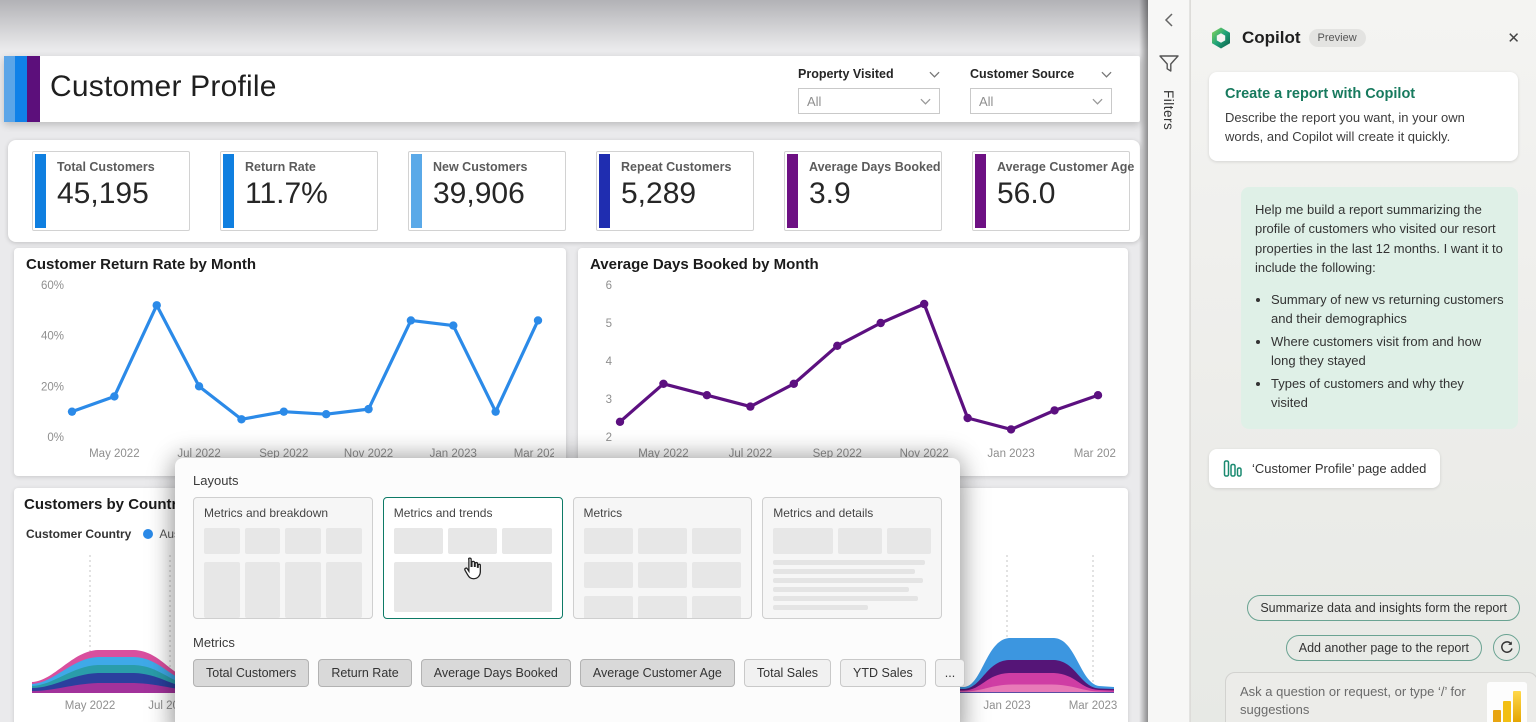 This screenshot has height=722, width=1536. What do you see at coordinates (90, 706) in the screenshot?
I see `x-tick: May 2022` at bounding box center [90, 706].